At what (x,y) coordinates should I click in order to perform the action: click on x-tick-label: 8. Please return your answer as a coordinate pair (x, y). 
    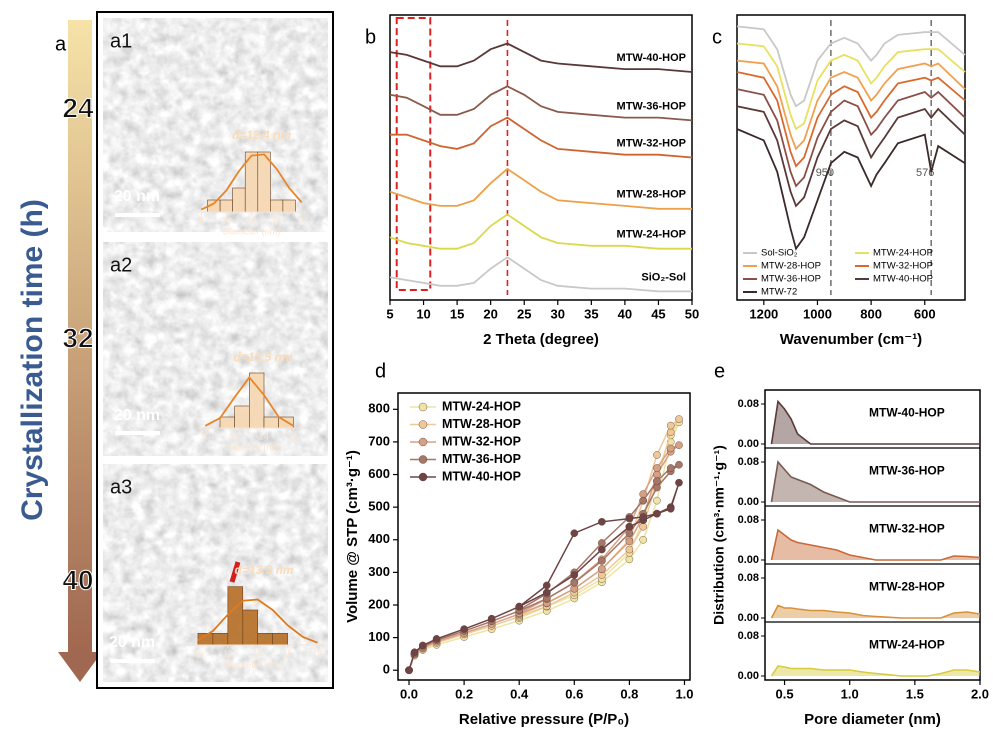
    Looking at the image, I should click on (201, 220).